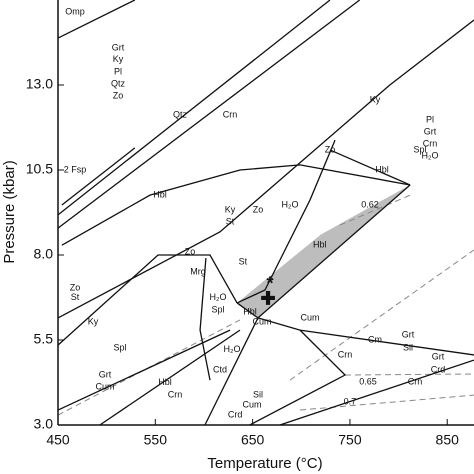 The width and height of the screenshot is (474, 474). Describe the element at coordinates (9, 211) in the screenshot. I see `y-axis-label: Pressure (kbar)` at that location.